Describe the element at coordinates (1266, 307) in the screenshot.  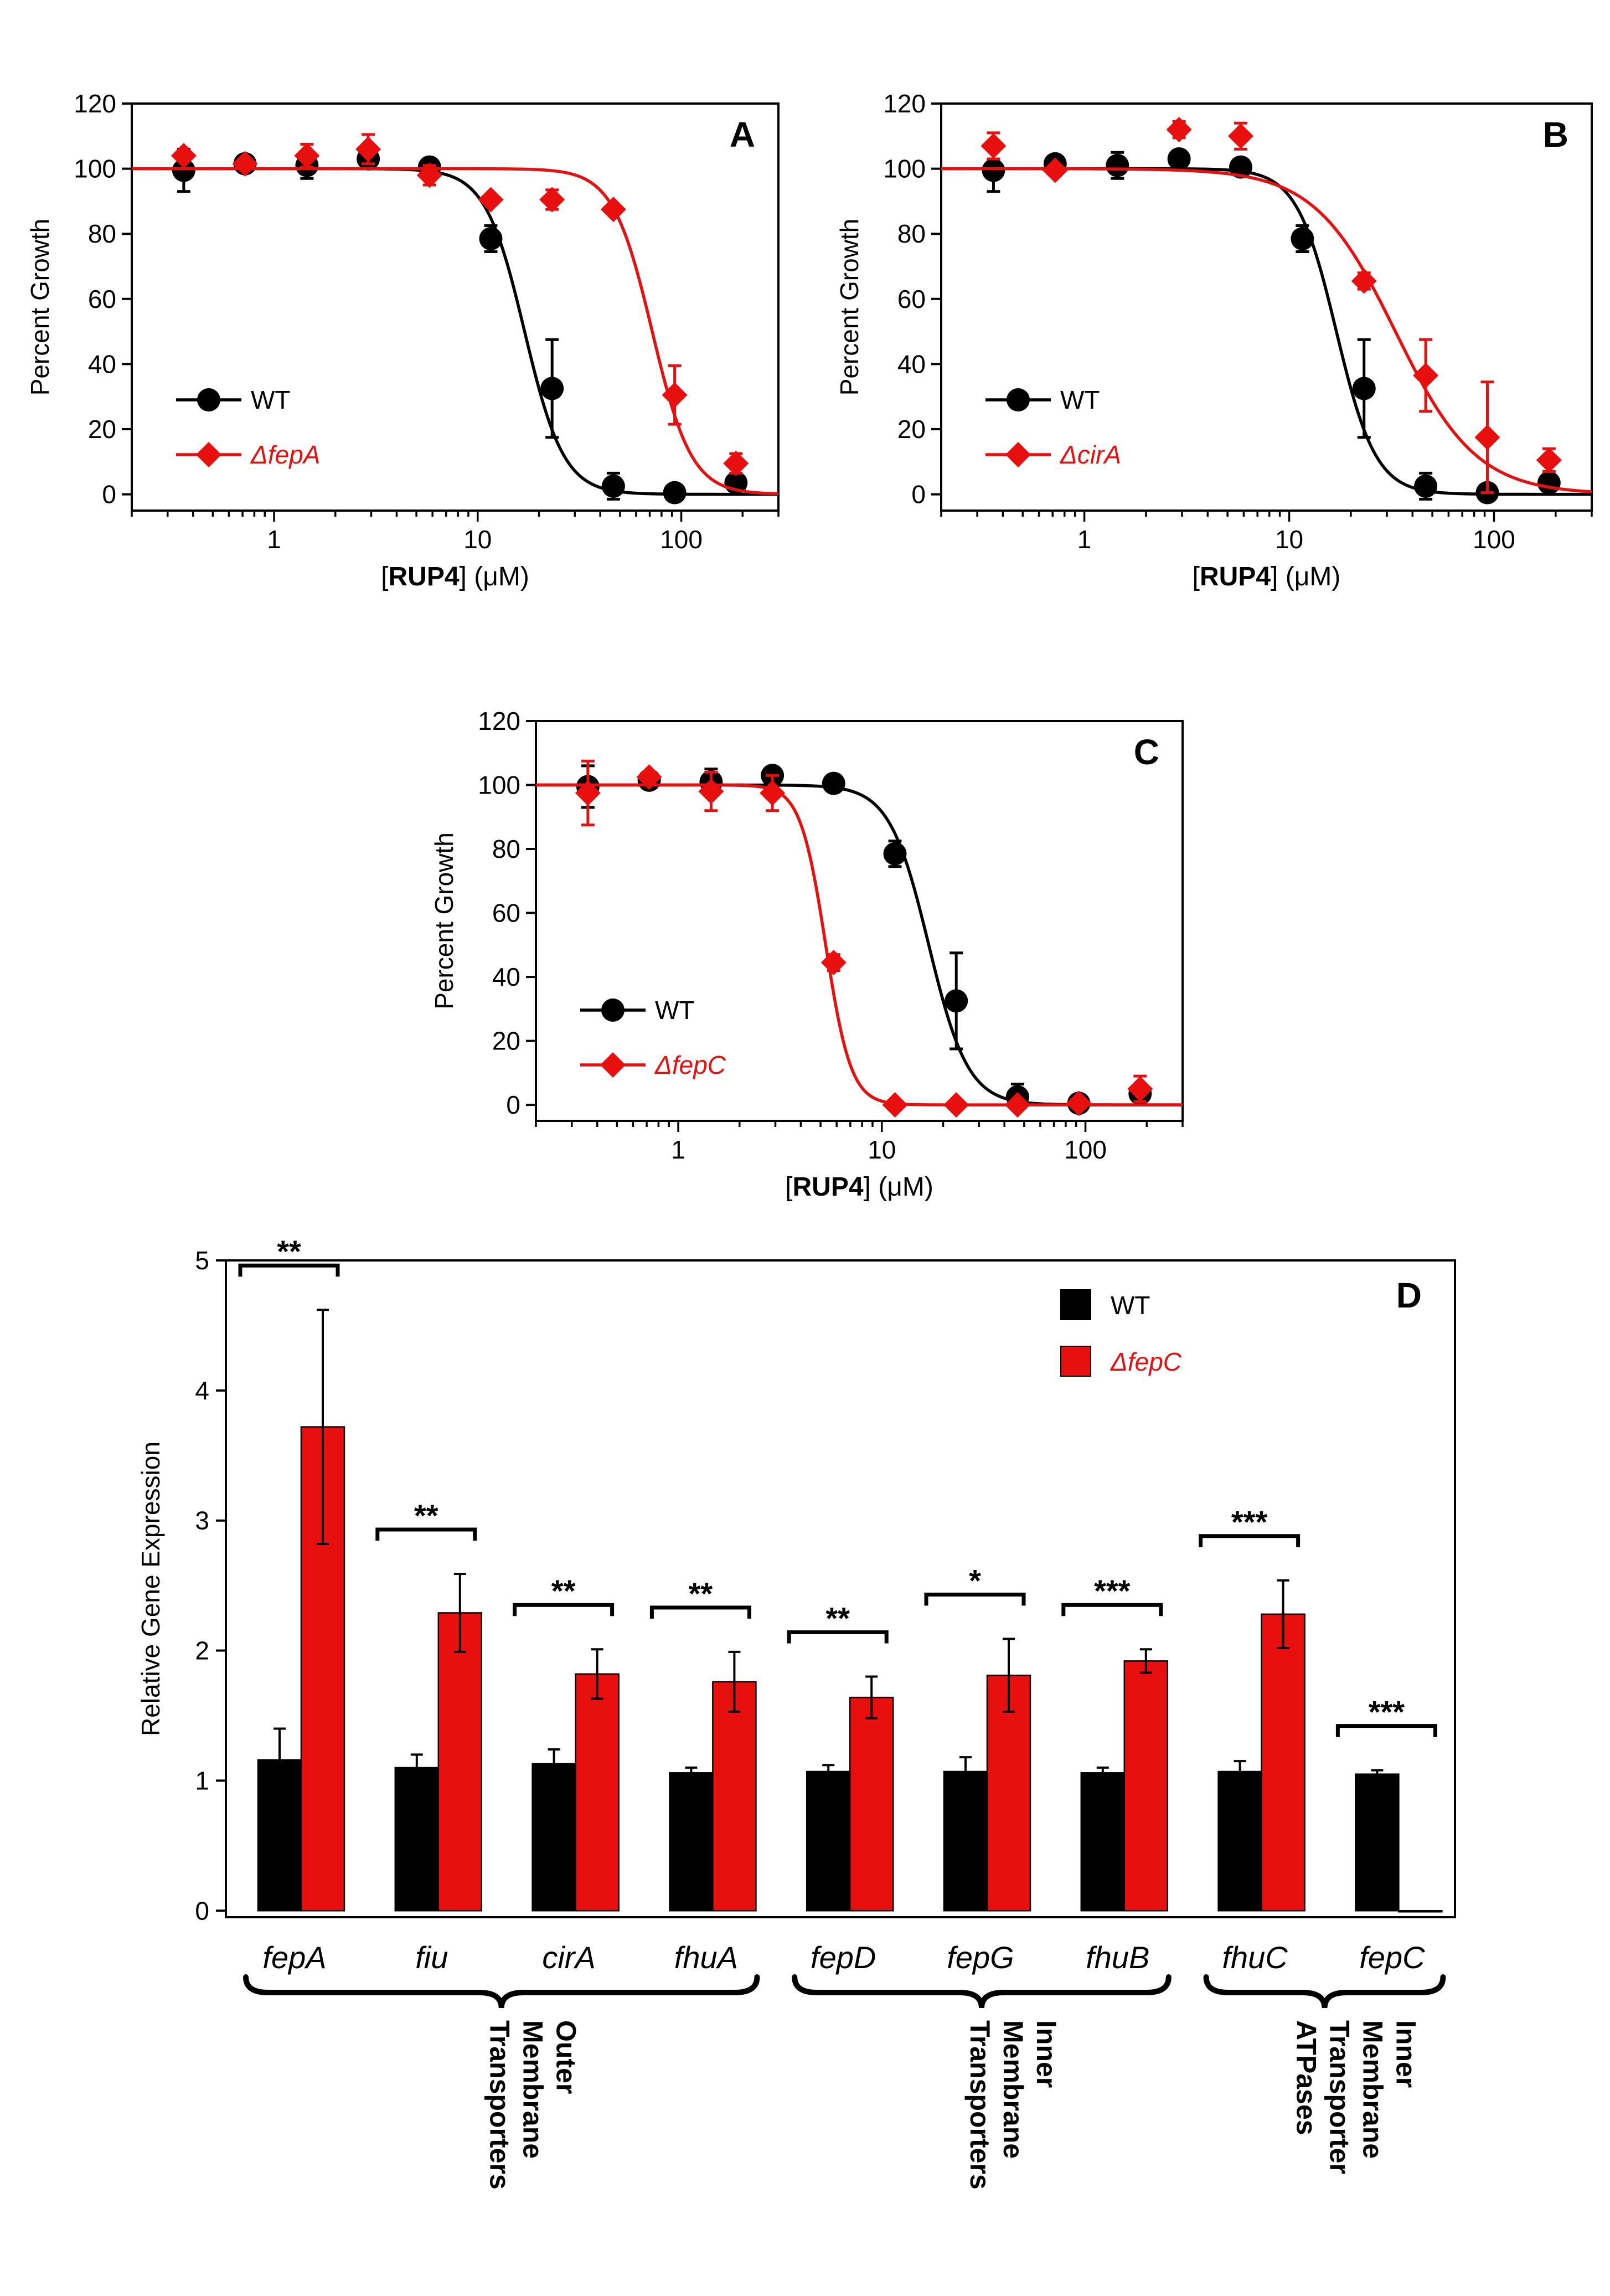
I see `plot-frame` at that location.